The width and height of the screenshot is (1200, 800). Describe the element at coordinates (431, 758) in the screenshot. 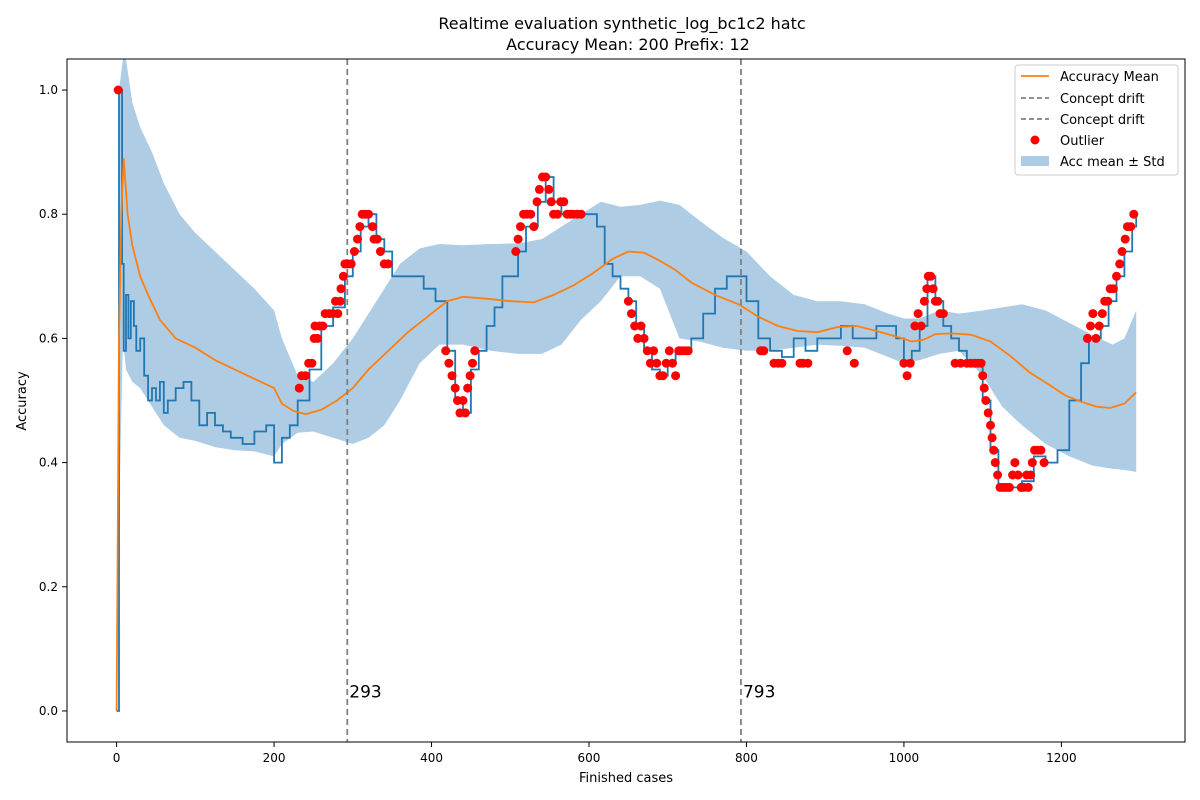

I see `x-tick-label: 400` at that location.